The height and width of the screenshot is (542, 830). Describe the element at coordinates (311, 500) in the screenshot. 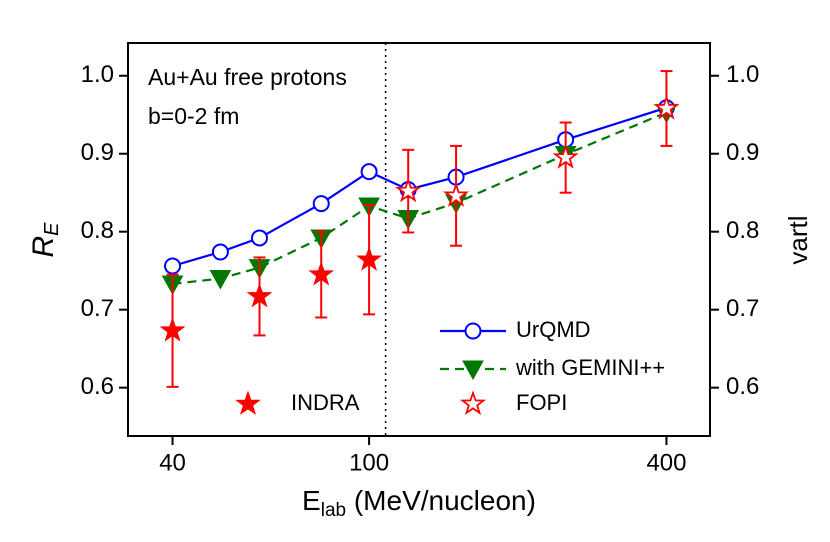

I see `x-label-main: E` at that location.